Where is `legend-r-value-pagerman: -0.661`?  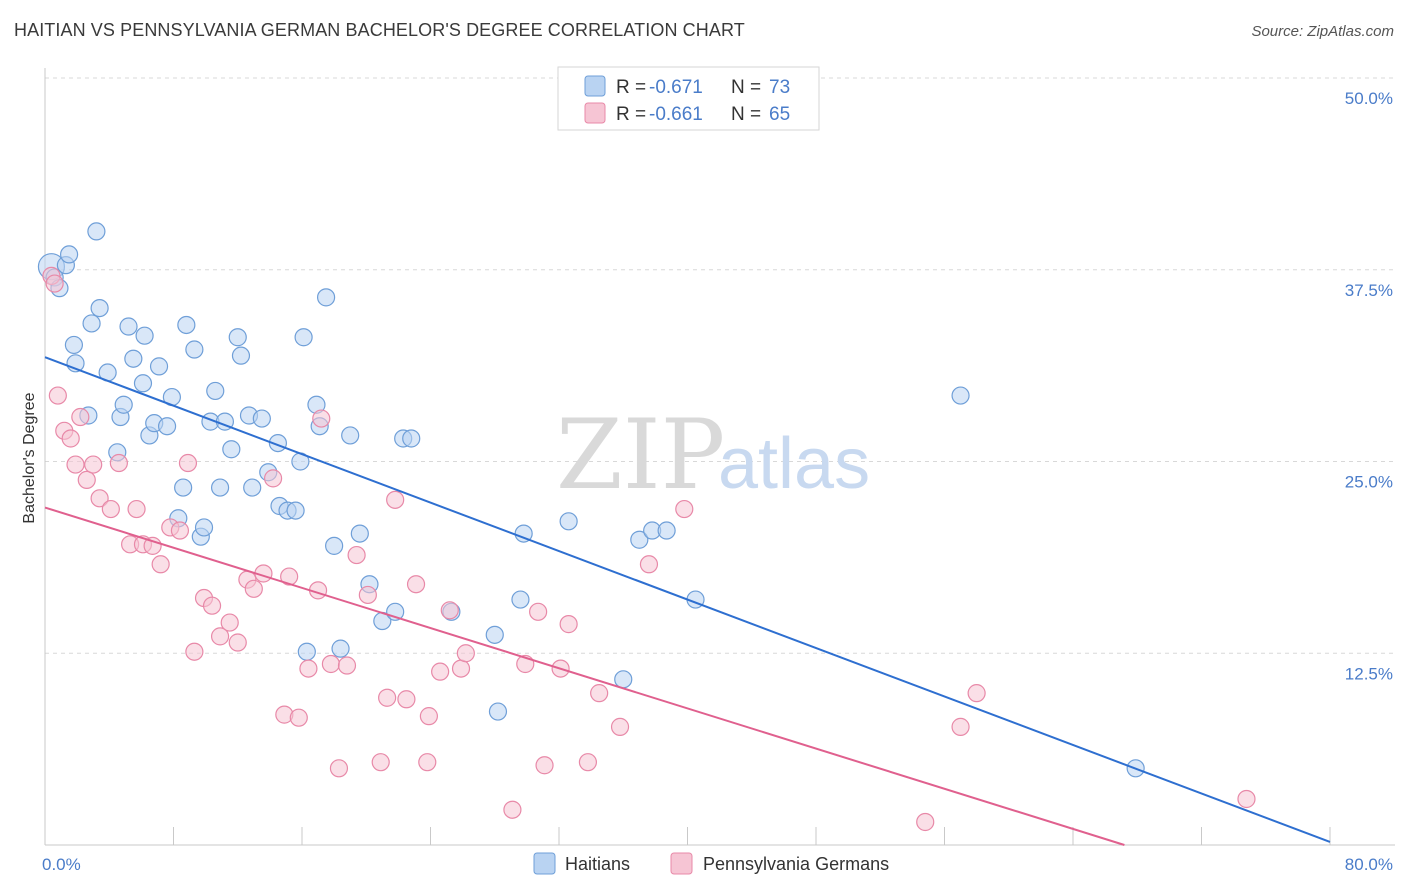 legend-r-value-pagerman: -0.661 is located at coordinates (676, 114).